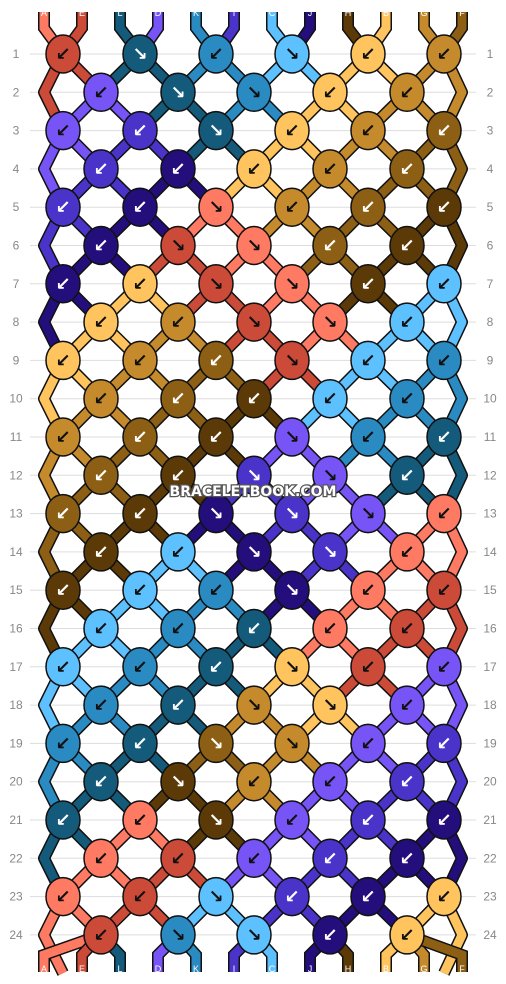  Describe the element at coordinates (490, 935) in the screenshot. I see `row-number-right: 24` at that location.